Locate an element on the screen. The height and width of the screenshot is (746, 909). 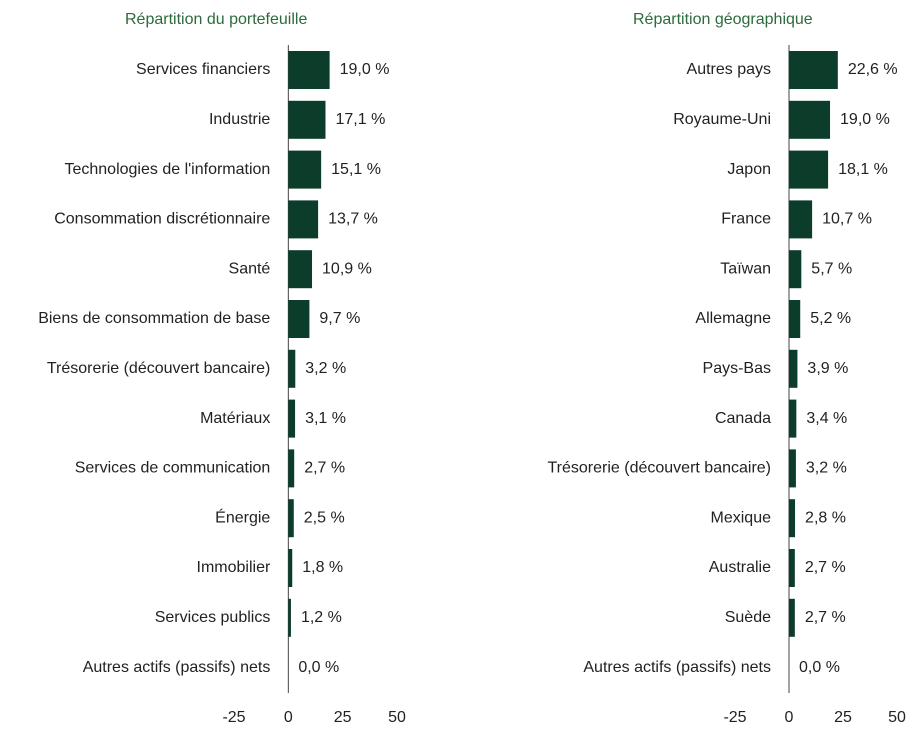
value-label: 1,2 % is located at coordinates (321, 617).